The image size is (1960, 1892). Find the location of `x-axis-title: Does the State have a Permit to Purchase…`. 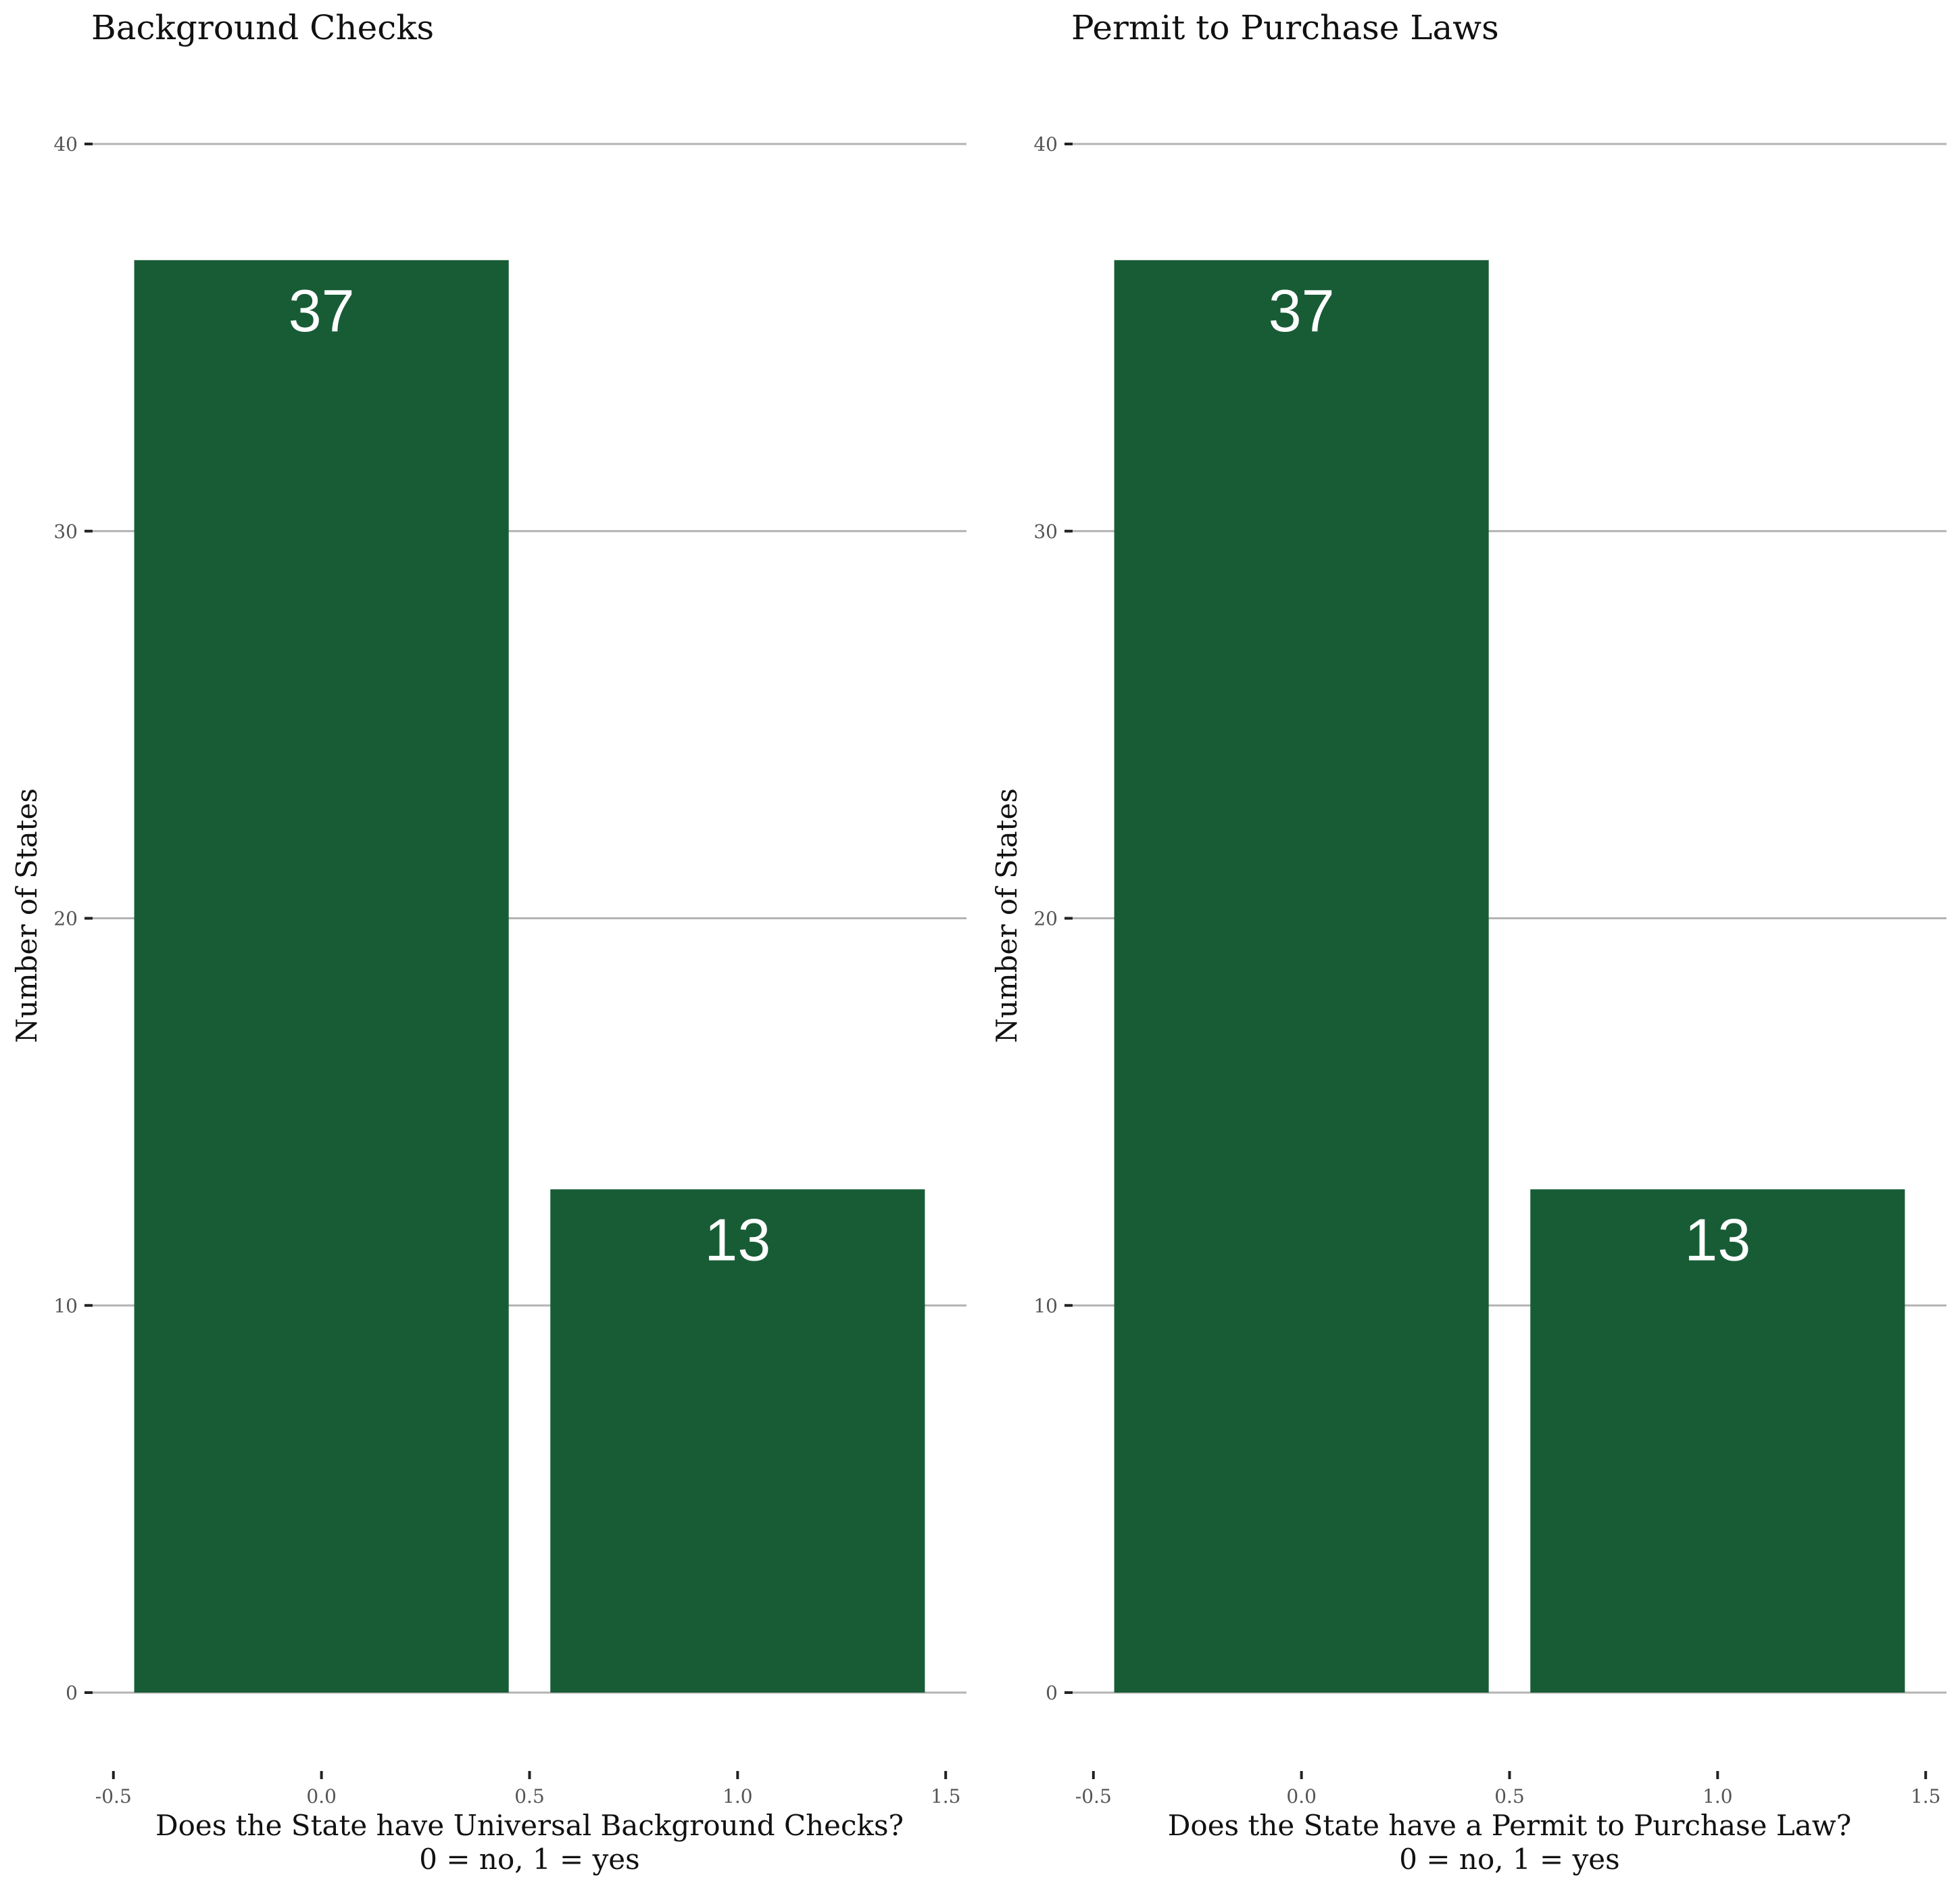

x-axis-title: Does the State have a Permit to Purchase… is located at coordinates (1510, 1825).